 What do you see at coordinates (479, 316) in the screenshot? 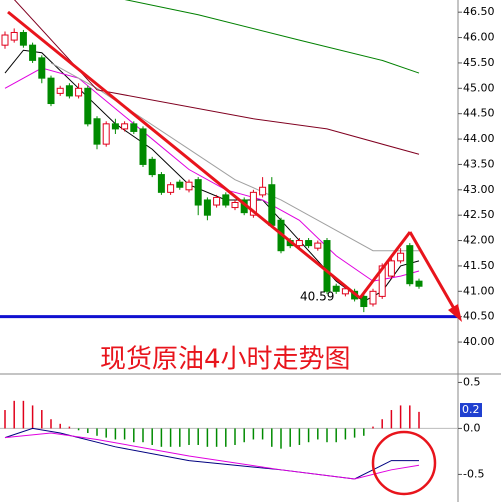
I see `y-tick-label: 40.50` at bounding box center [479, 316].